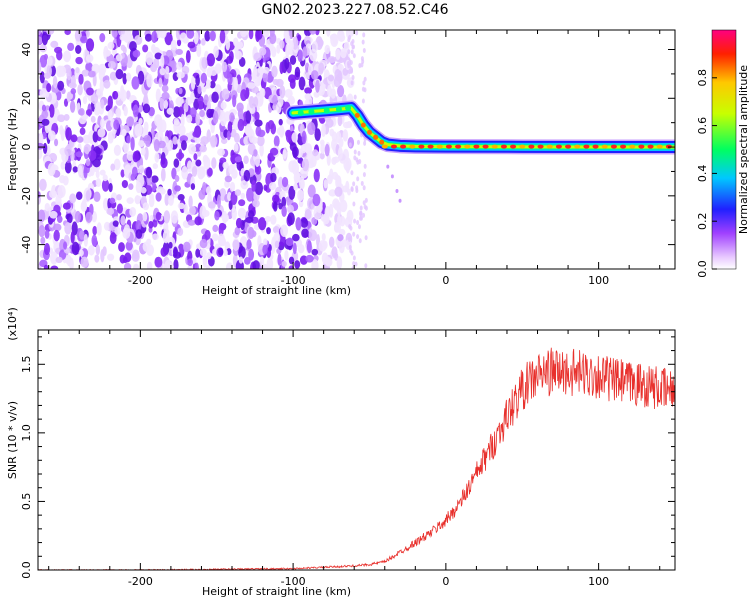 The height and width of the screenshot is (600, 750). What do you see at coordinates (702, 174) in the screenshot?
I see `colorbar-tick-label: 0.4` at bounding box center [702, 174].